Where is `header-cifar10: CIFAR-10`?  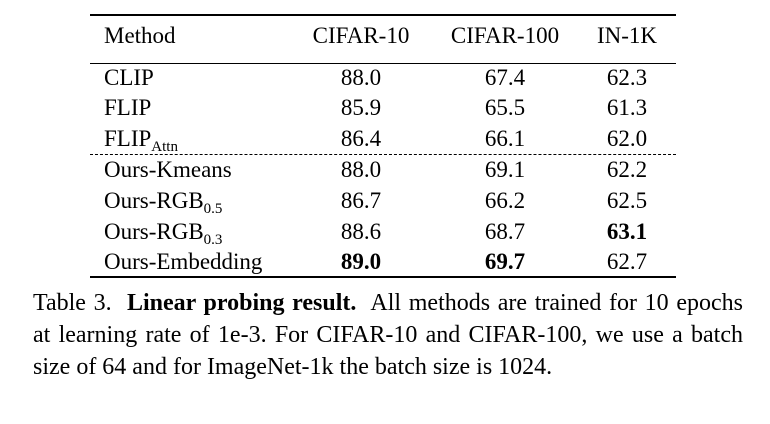 header-cifar10: CIFAR-10 is located at coordinates (361, 35).